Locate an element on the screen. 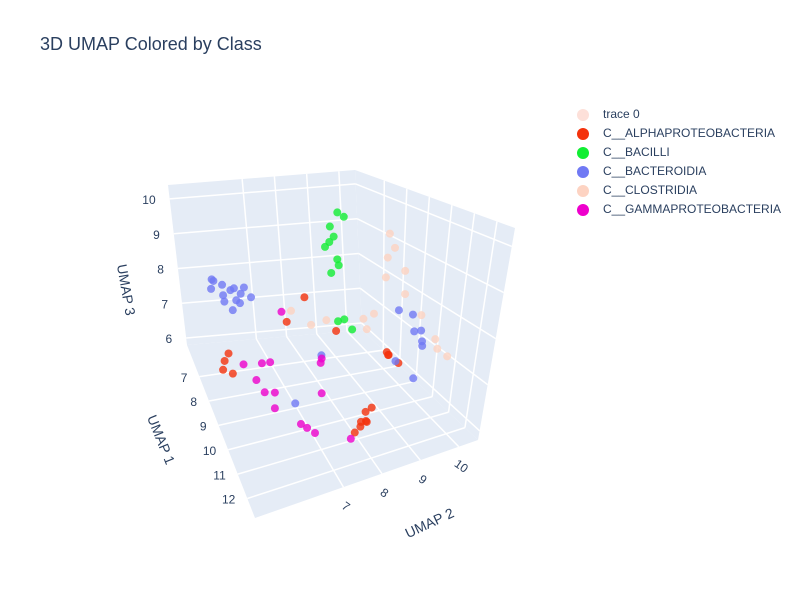  z-tick-label: 8 is located at coordinates (160, 270).